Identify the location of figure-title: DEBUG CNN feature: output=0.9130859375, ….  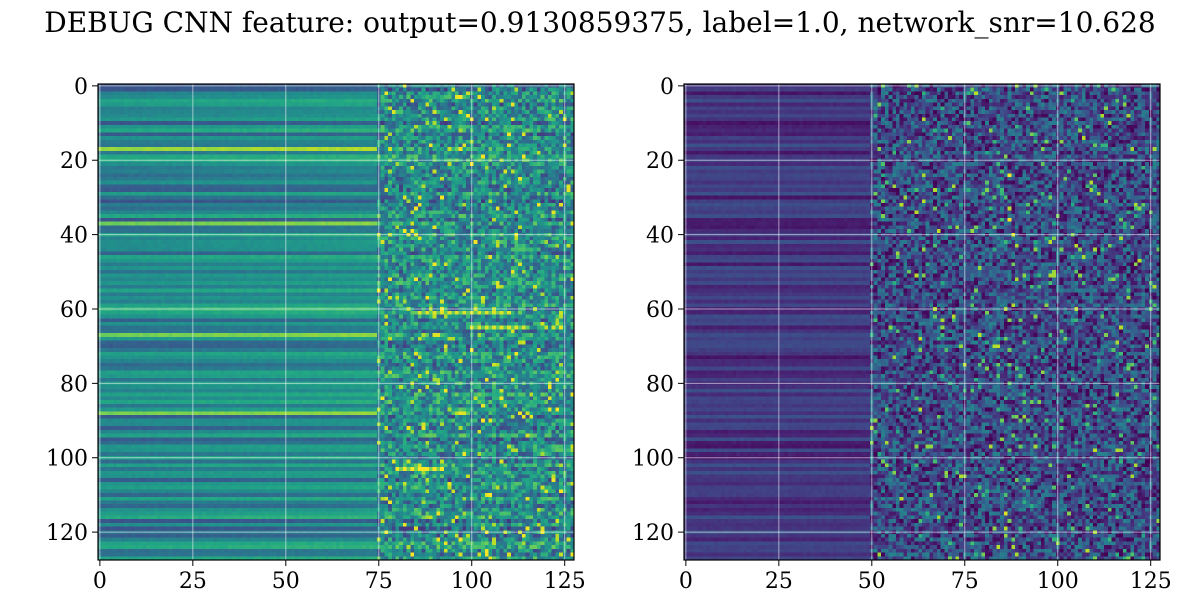
(600, 22).